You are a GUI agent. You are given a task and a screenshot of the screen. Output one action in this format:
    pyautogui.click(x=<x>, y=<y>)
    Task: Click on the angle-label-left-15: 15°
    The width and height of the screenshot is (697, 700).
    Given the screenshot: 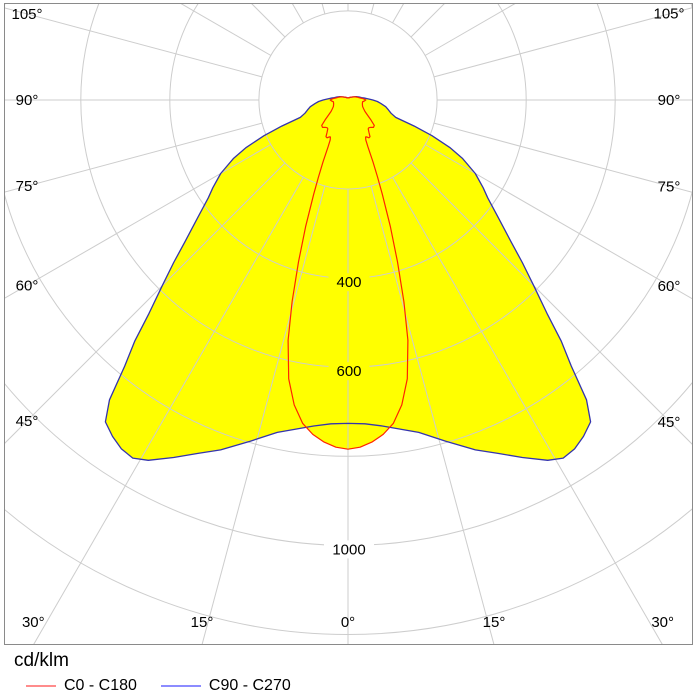 What is the action you would take?
    pyautogui.click(x=202, y=622)
    